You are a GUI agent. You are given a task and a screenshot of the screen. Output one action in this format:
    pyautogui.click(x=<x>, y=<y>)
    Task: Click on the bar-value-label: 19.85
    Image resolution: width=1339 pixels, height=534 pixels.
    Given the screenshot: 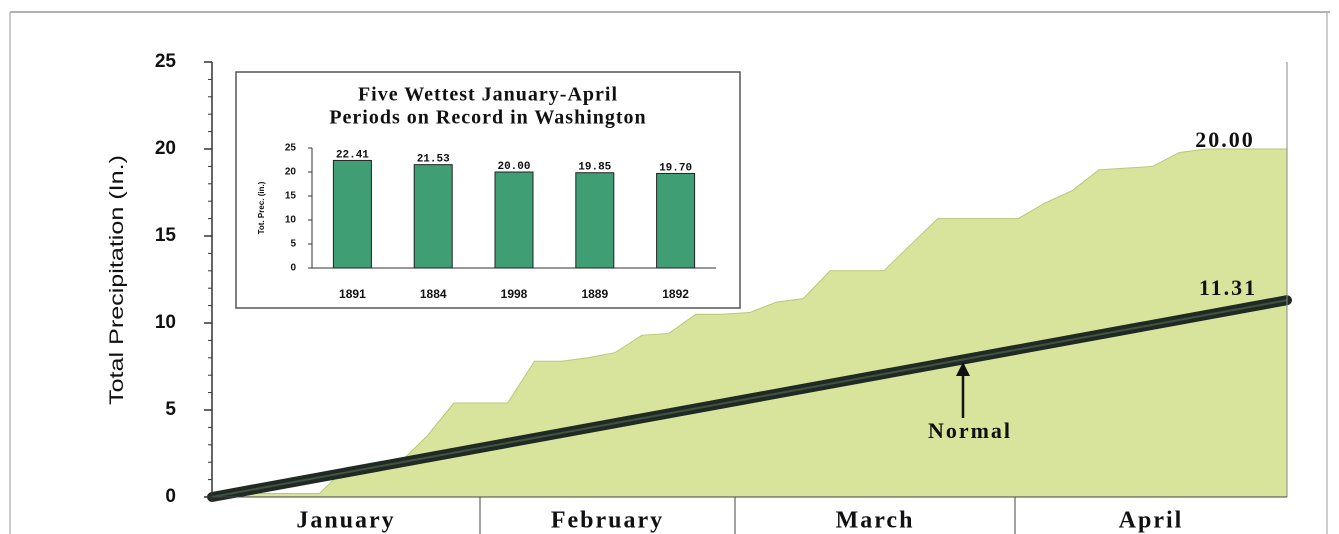 What is the action you would take?
    pyautogui.click(x=594, y=168)
    